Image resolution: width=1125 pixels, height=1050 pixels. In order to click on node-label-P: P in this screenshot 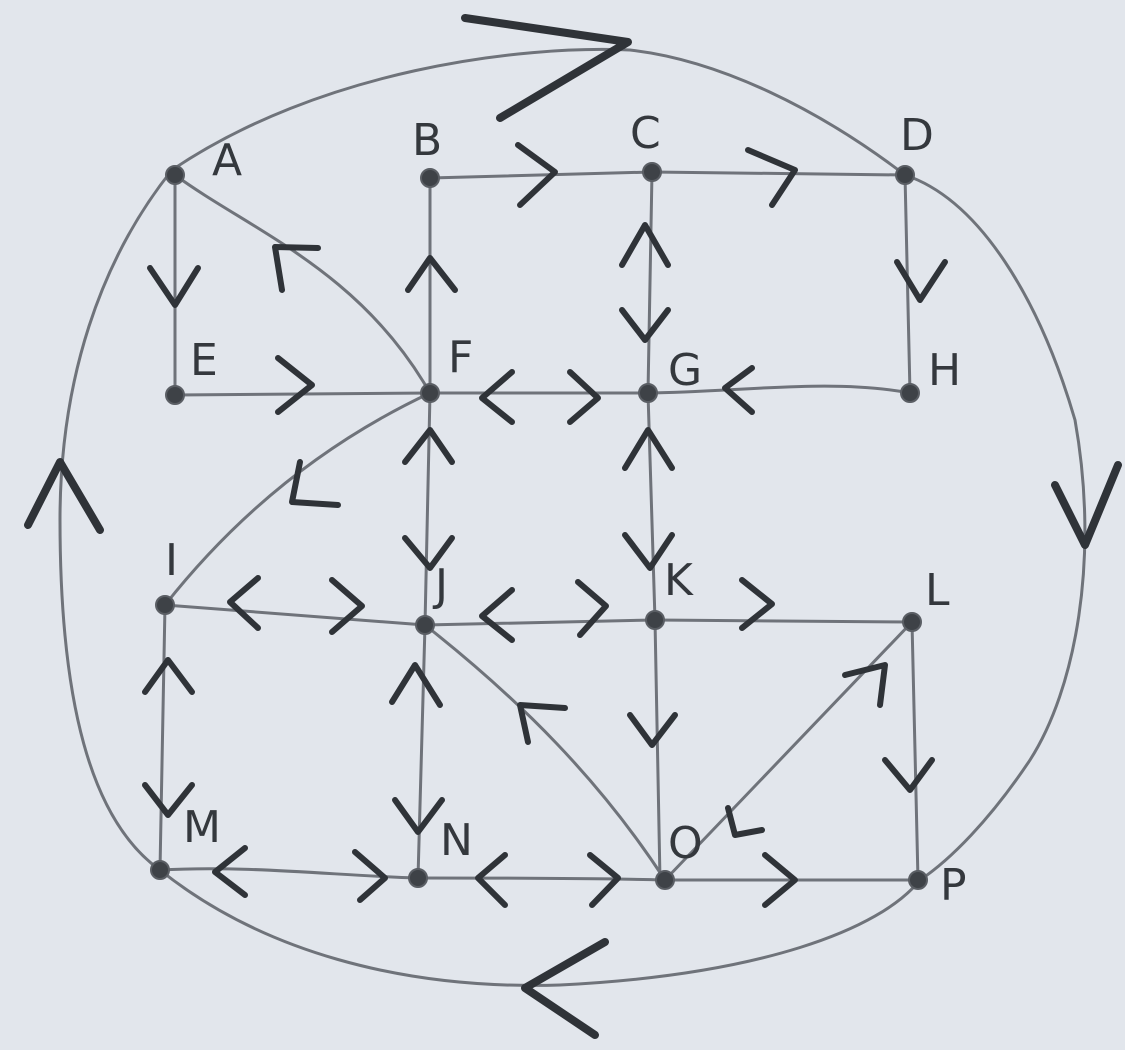, I will do `click(953, 885)`.